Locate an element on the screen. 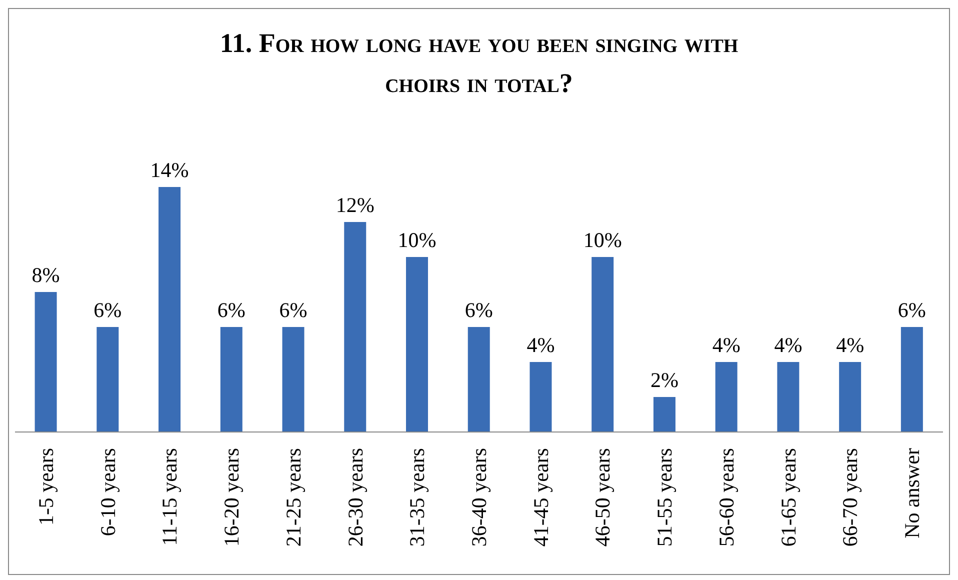  data-label: 2% is located at coordinates (664, 380).